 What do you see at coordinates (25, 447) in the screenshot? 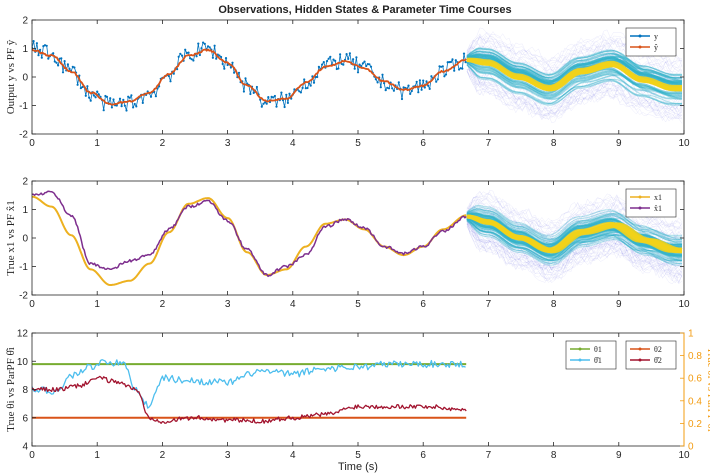
I see `y-tick-label: 4` at bounding box center [25, 447].